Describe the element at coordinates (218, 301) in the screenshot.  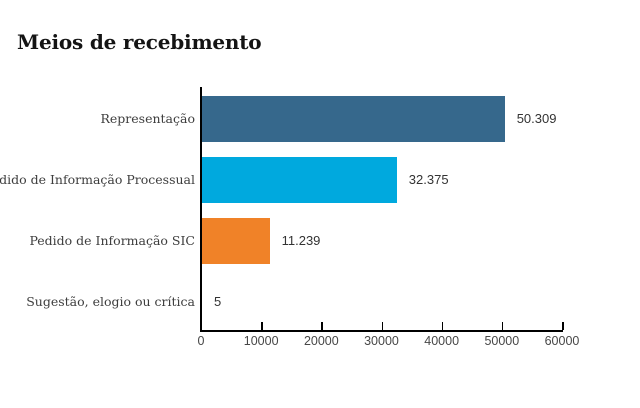
I see `value-label: 5` at that location.